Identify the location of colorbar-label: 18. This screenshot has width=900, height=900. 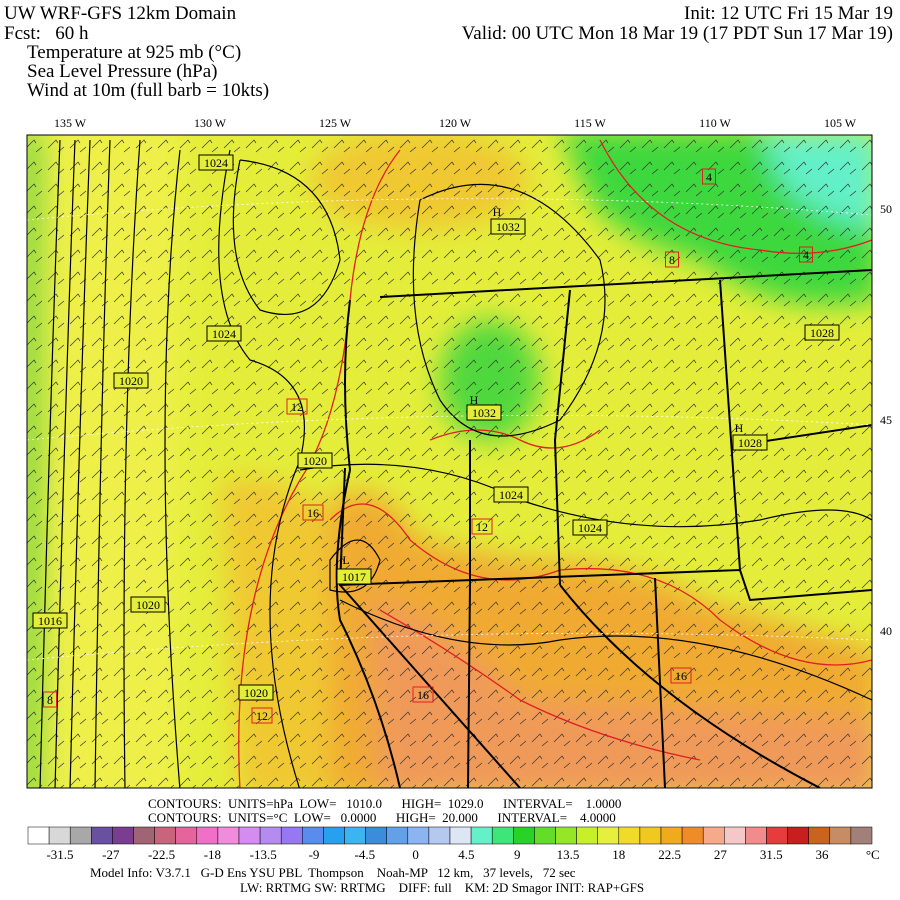
(618, 854).